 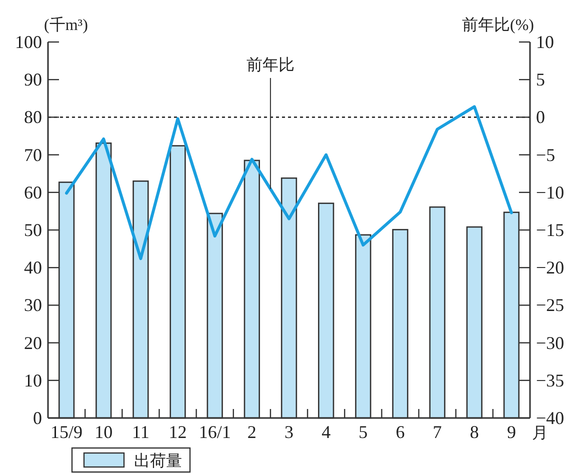 What do you see at coordinates (545, 42) in the screenshot?
I see `y2-tick-label: 10` at bounding box center [545, 42].